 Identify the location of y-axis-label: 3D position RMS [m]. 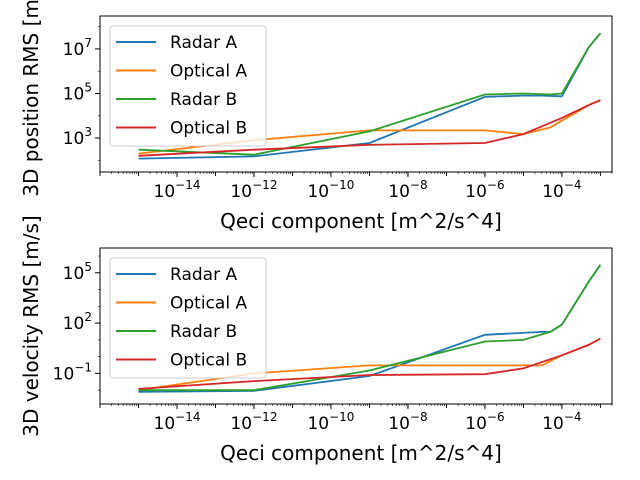
(31, 98).